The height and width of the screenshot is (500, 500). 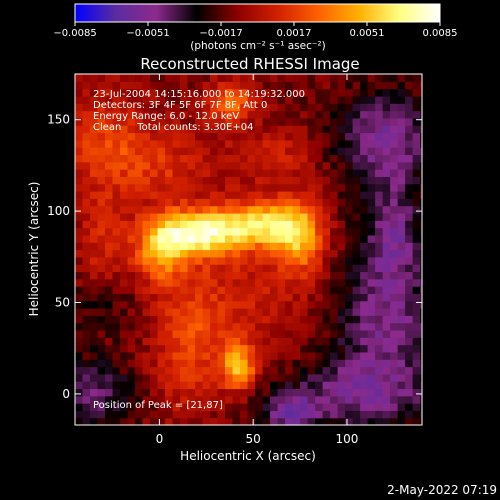 I want to click on y-axis-label: Heliocentric Y (arcsec), so click(x=34, y=249).